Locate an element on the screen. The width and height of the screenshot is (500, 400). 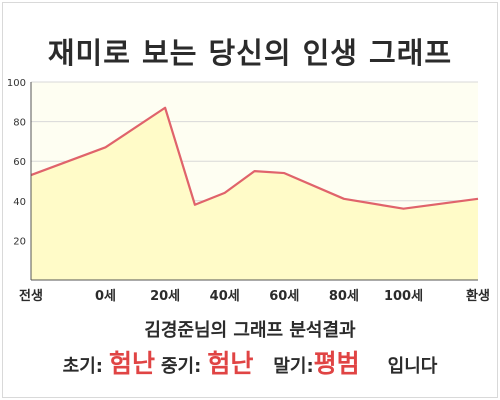
x-tick-label-3: 40세 is located at coordinates (225, 296).